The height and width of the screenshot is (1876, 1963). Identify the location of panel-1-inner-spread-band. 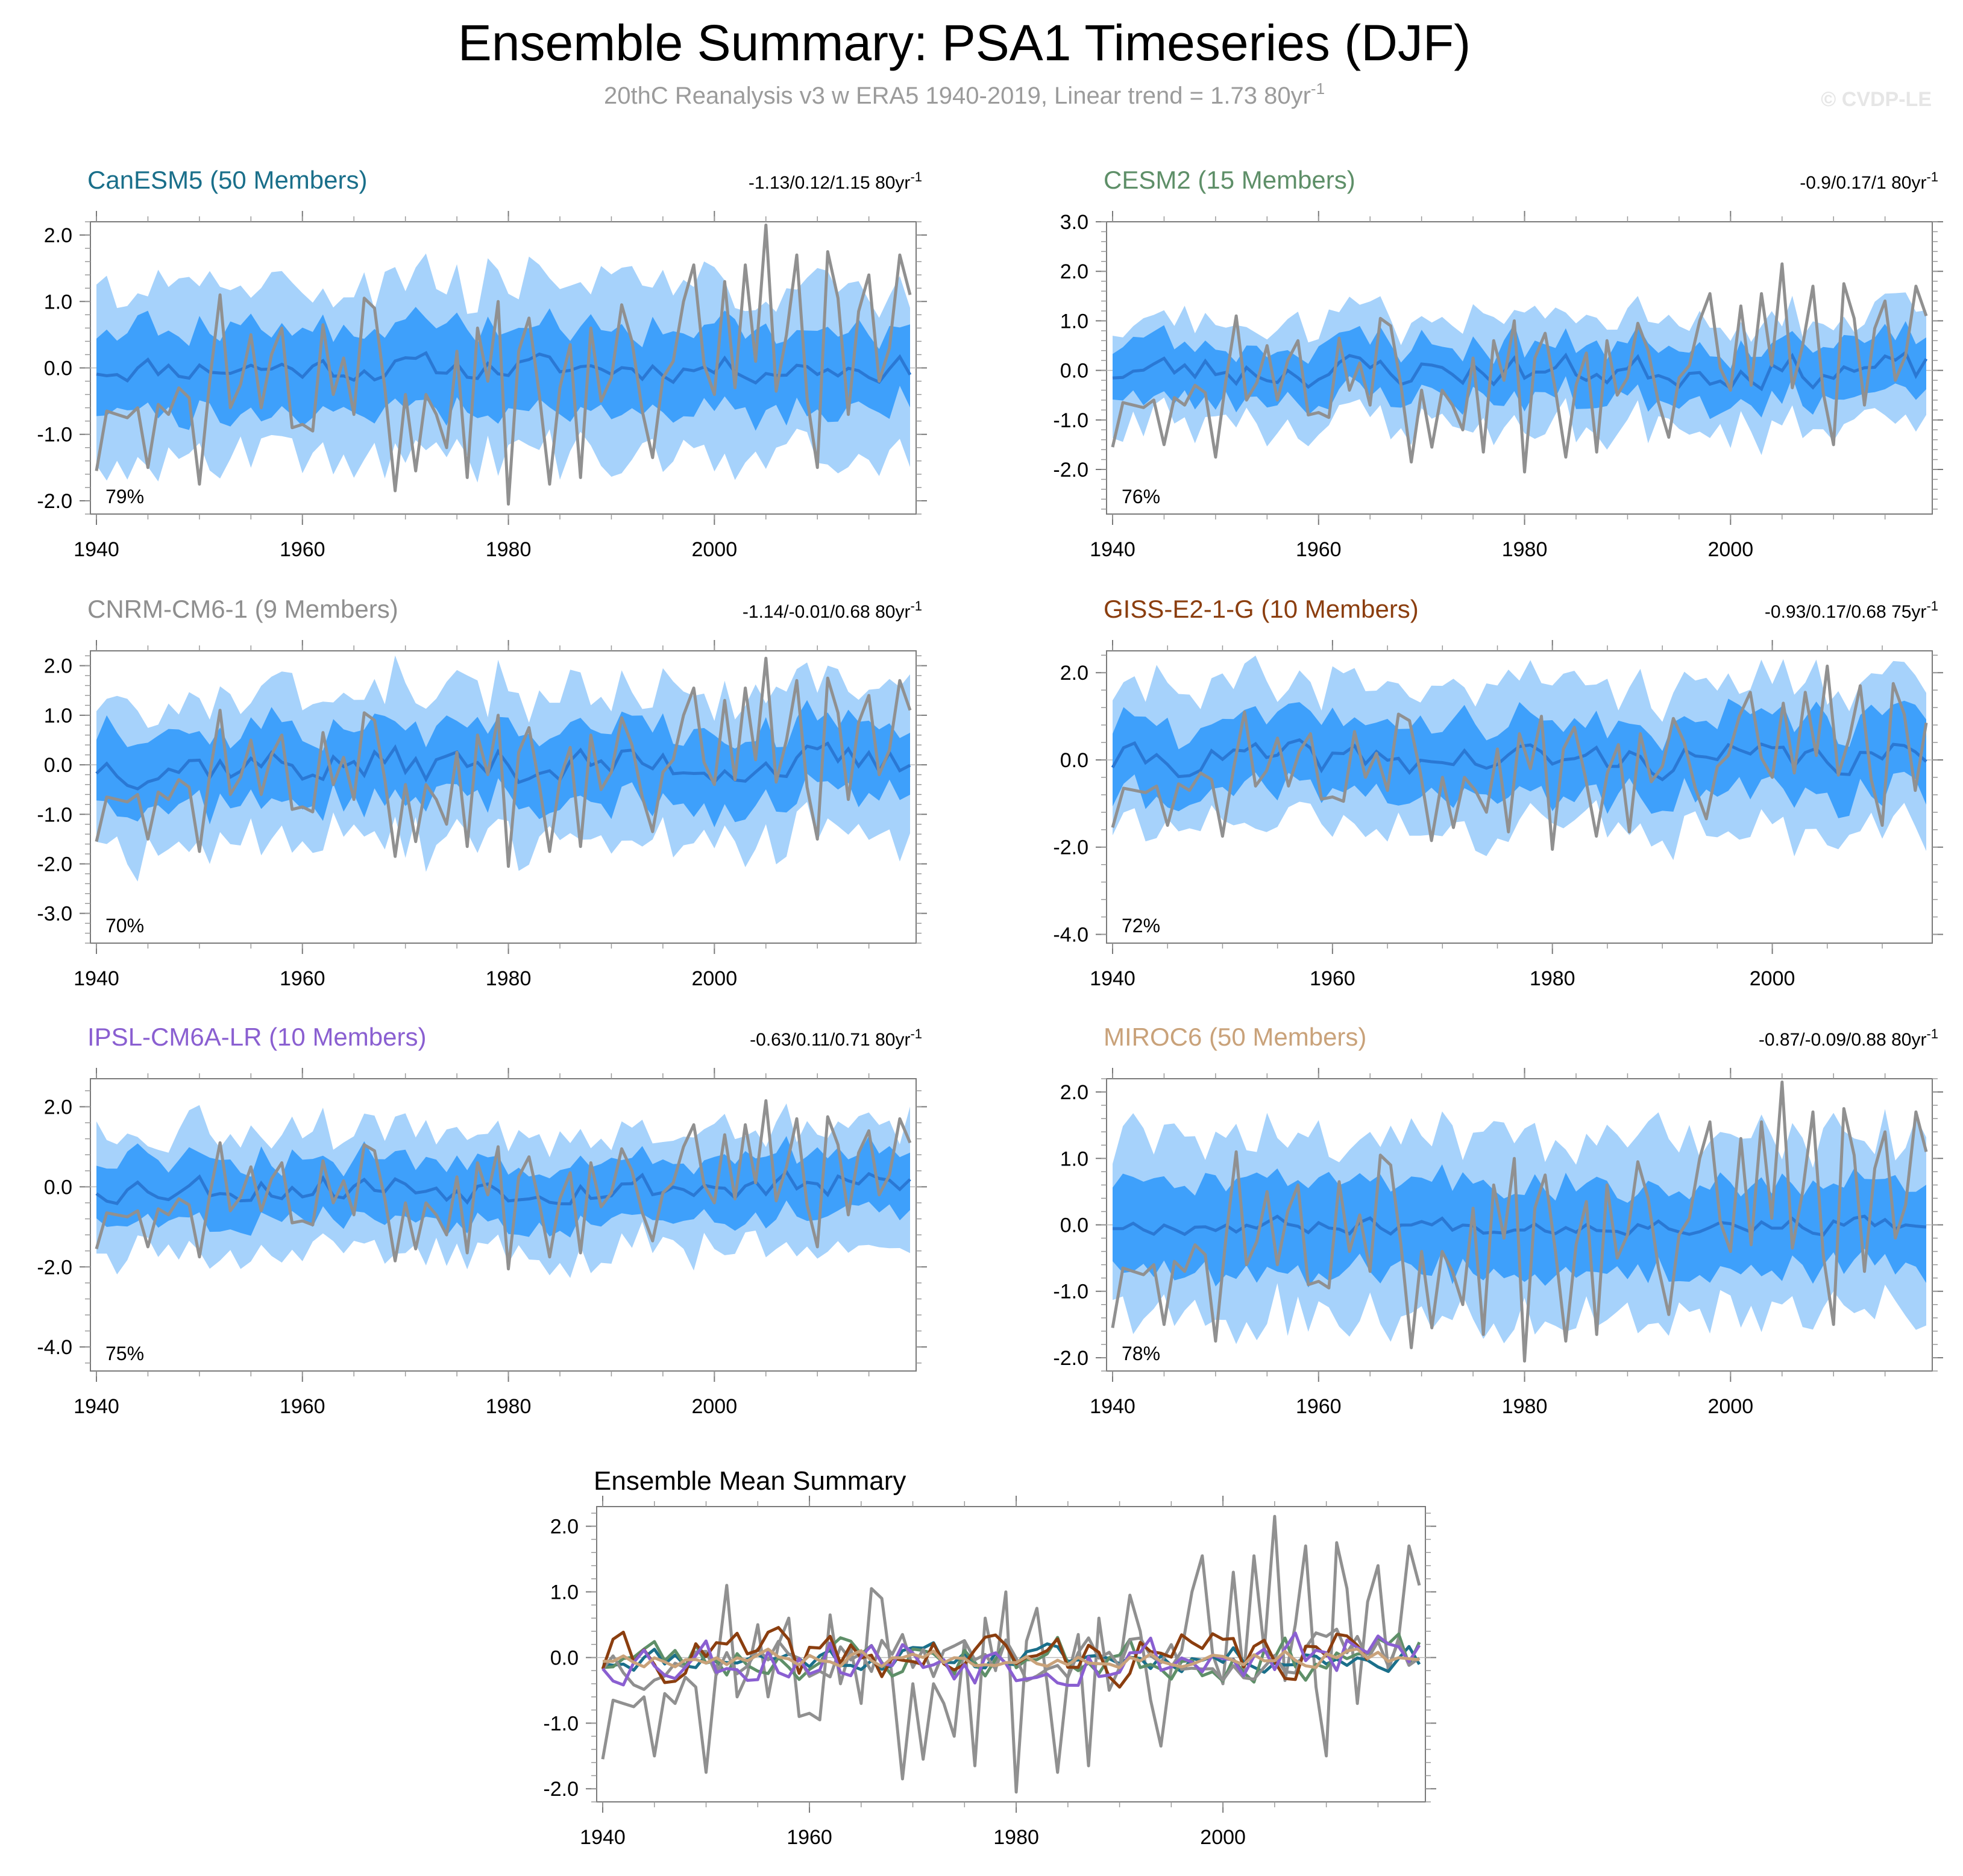
(503, 369).